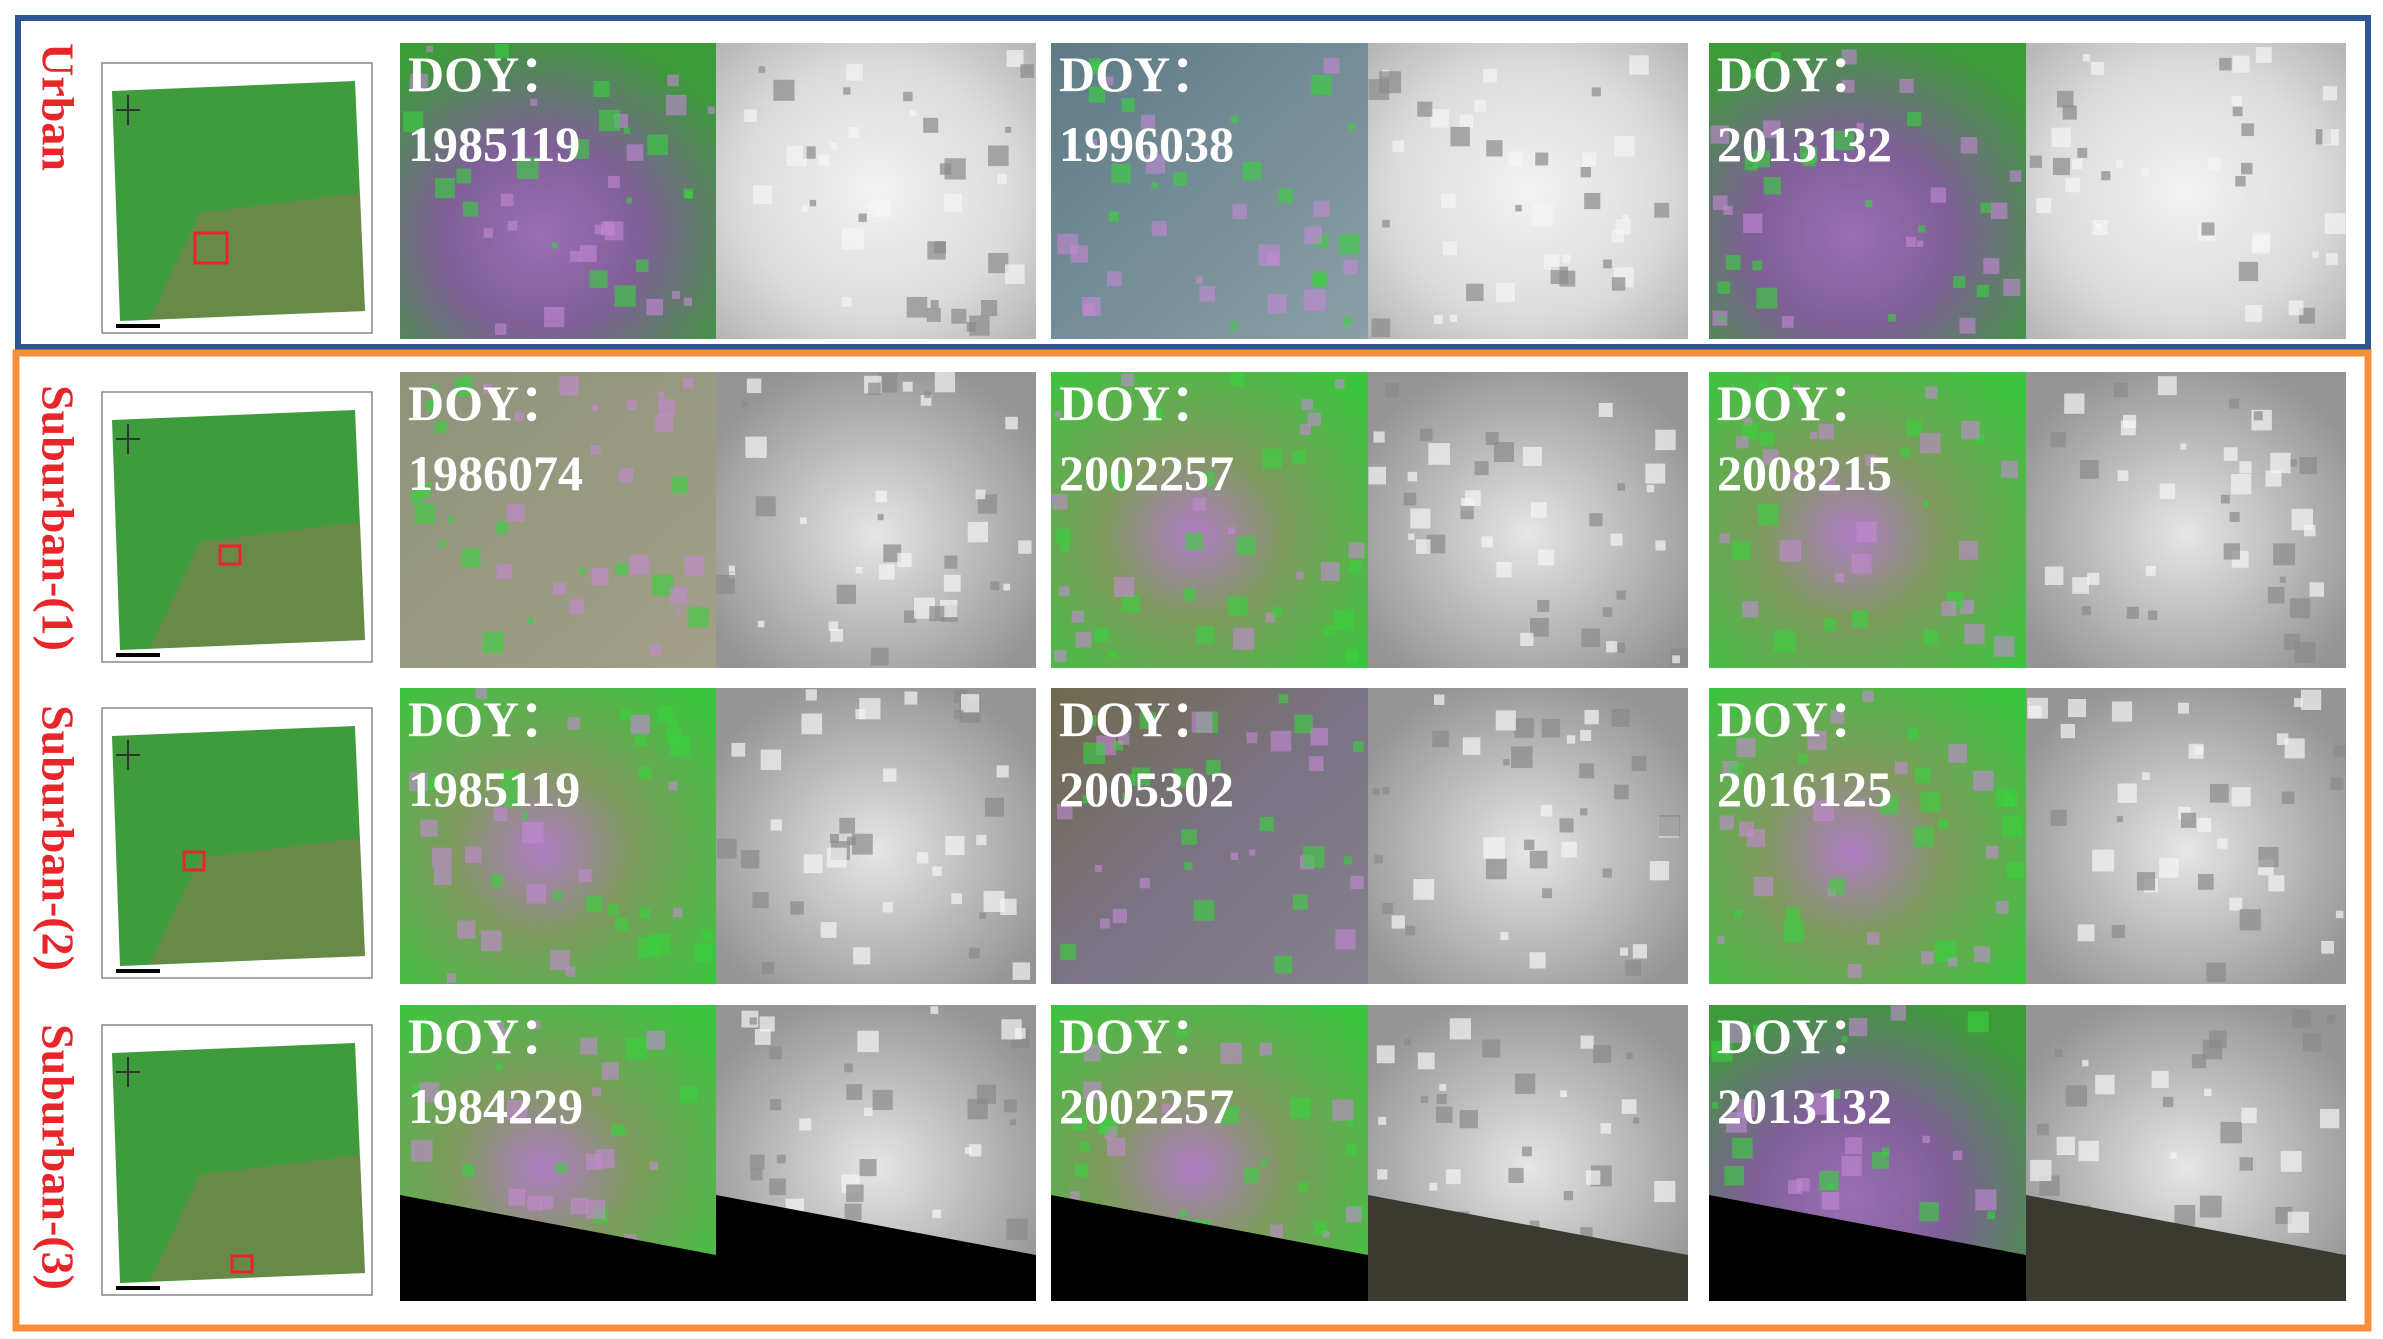 The image size is (2383, 1339). I want to click on nodata-mask, so click(1867, 1248).